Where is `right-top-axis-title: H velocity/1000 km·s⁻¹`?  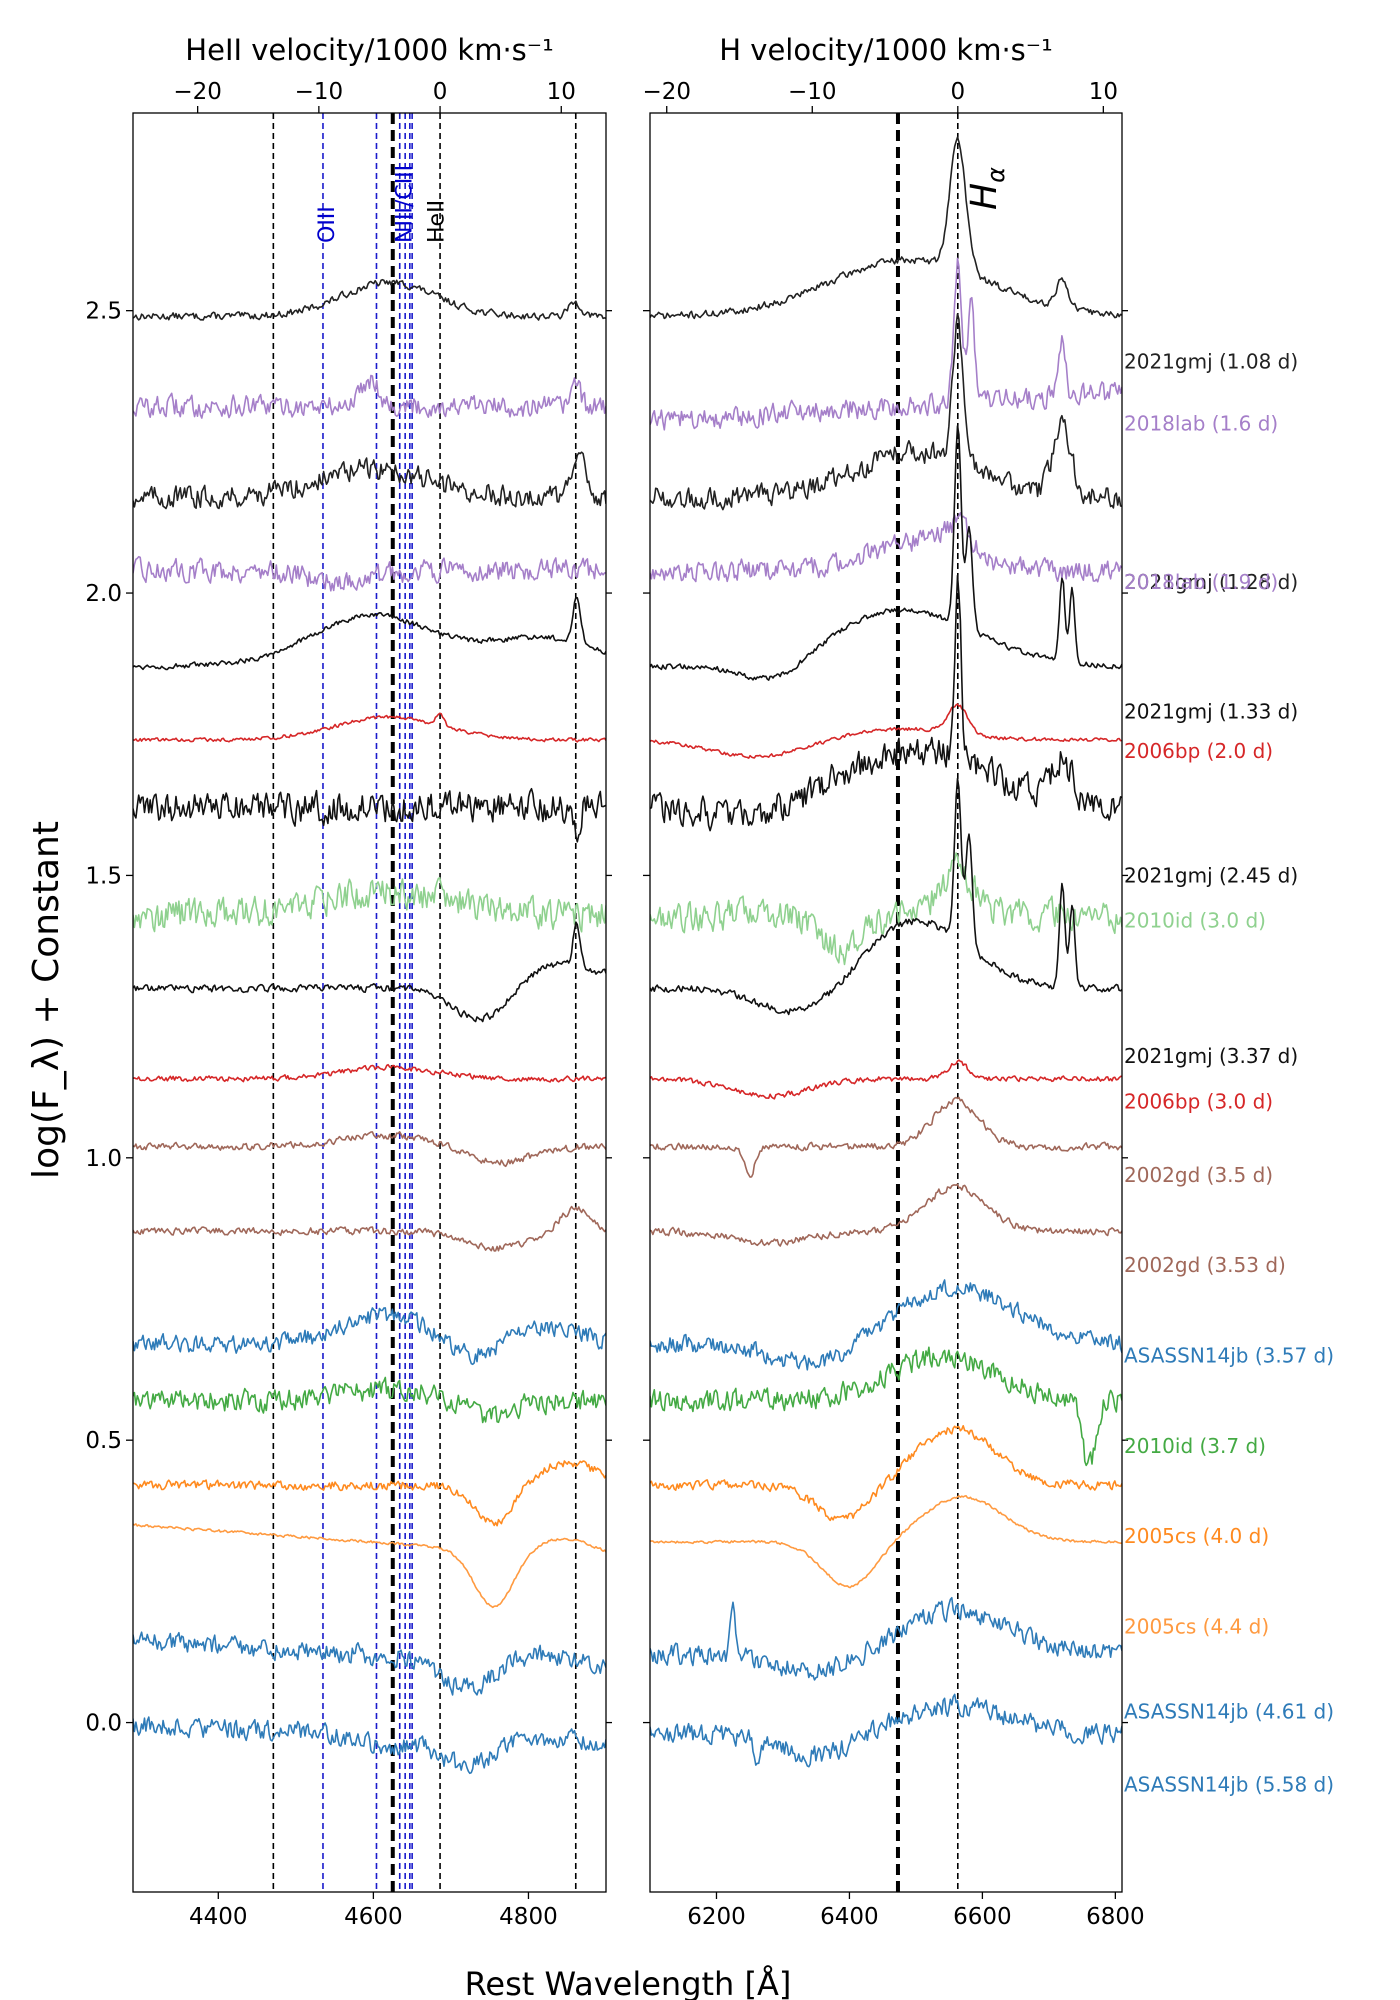 right-top-axis-title: H velocity/1000 km·s⁻¹ is located at coordinates (885, 50).